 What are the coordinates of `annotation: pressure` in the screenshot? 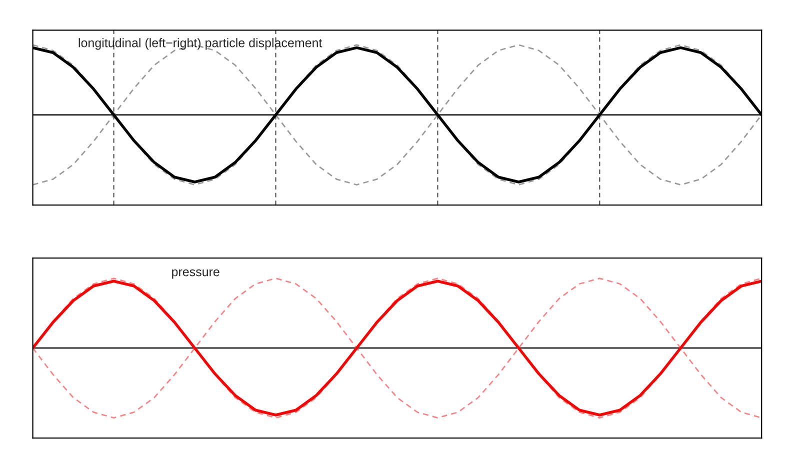 It's located at (196, 274).